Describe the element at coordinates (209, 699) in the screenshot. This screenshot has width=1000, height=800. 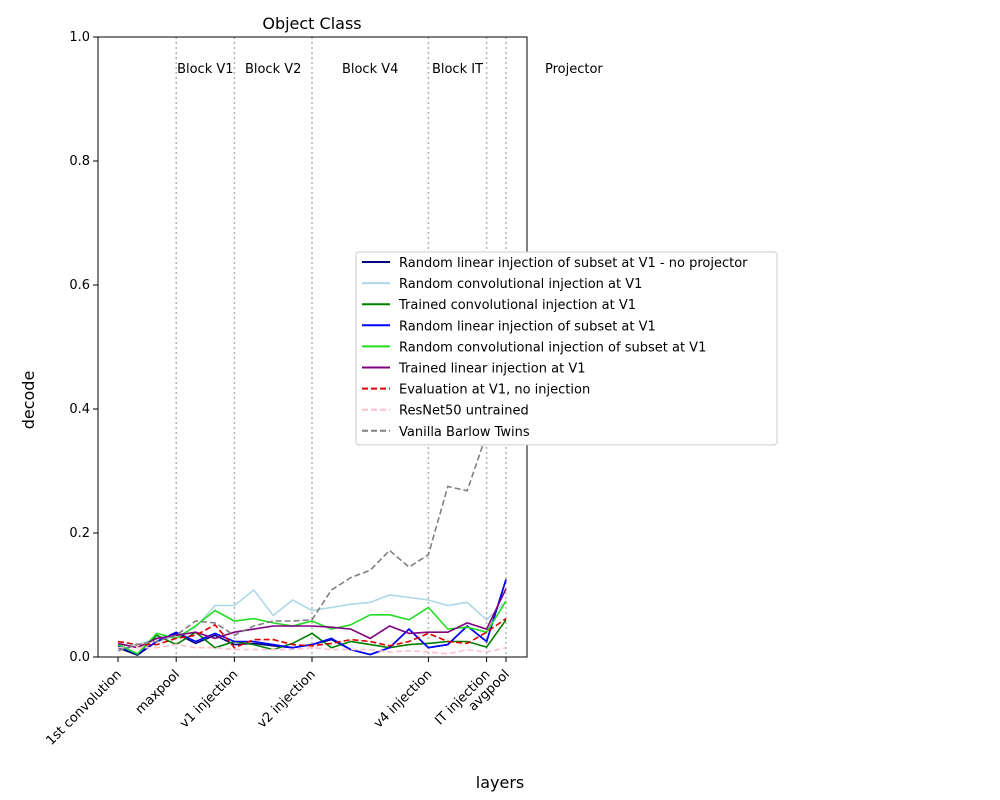
I see `x-tick-label: v1 injection` at that location.